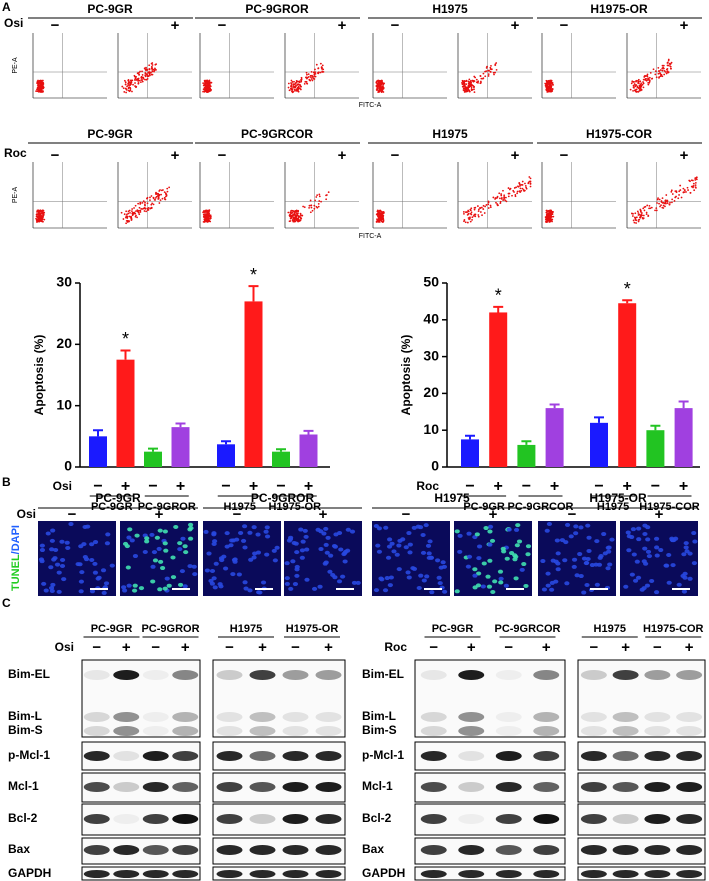 The width and height of the screenshot is (709, 881). Describe the element at coordinates (19, 849) in the screenshot. I see `band-label: Bax` at that location.